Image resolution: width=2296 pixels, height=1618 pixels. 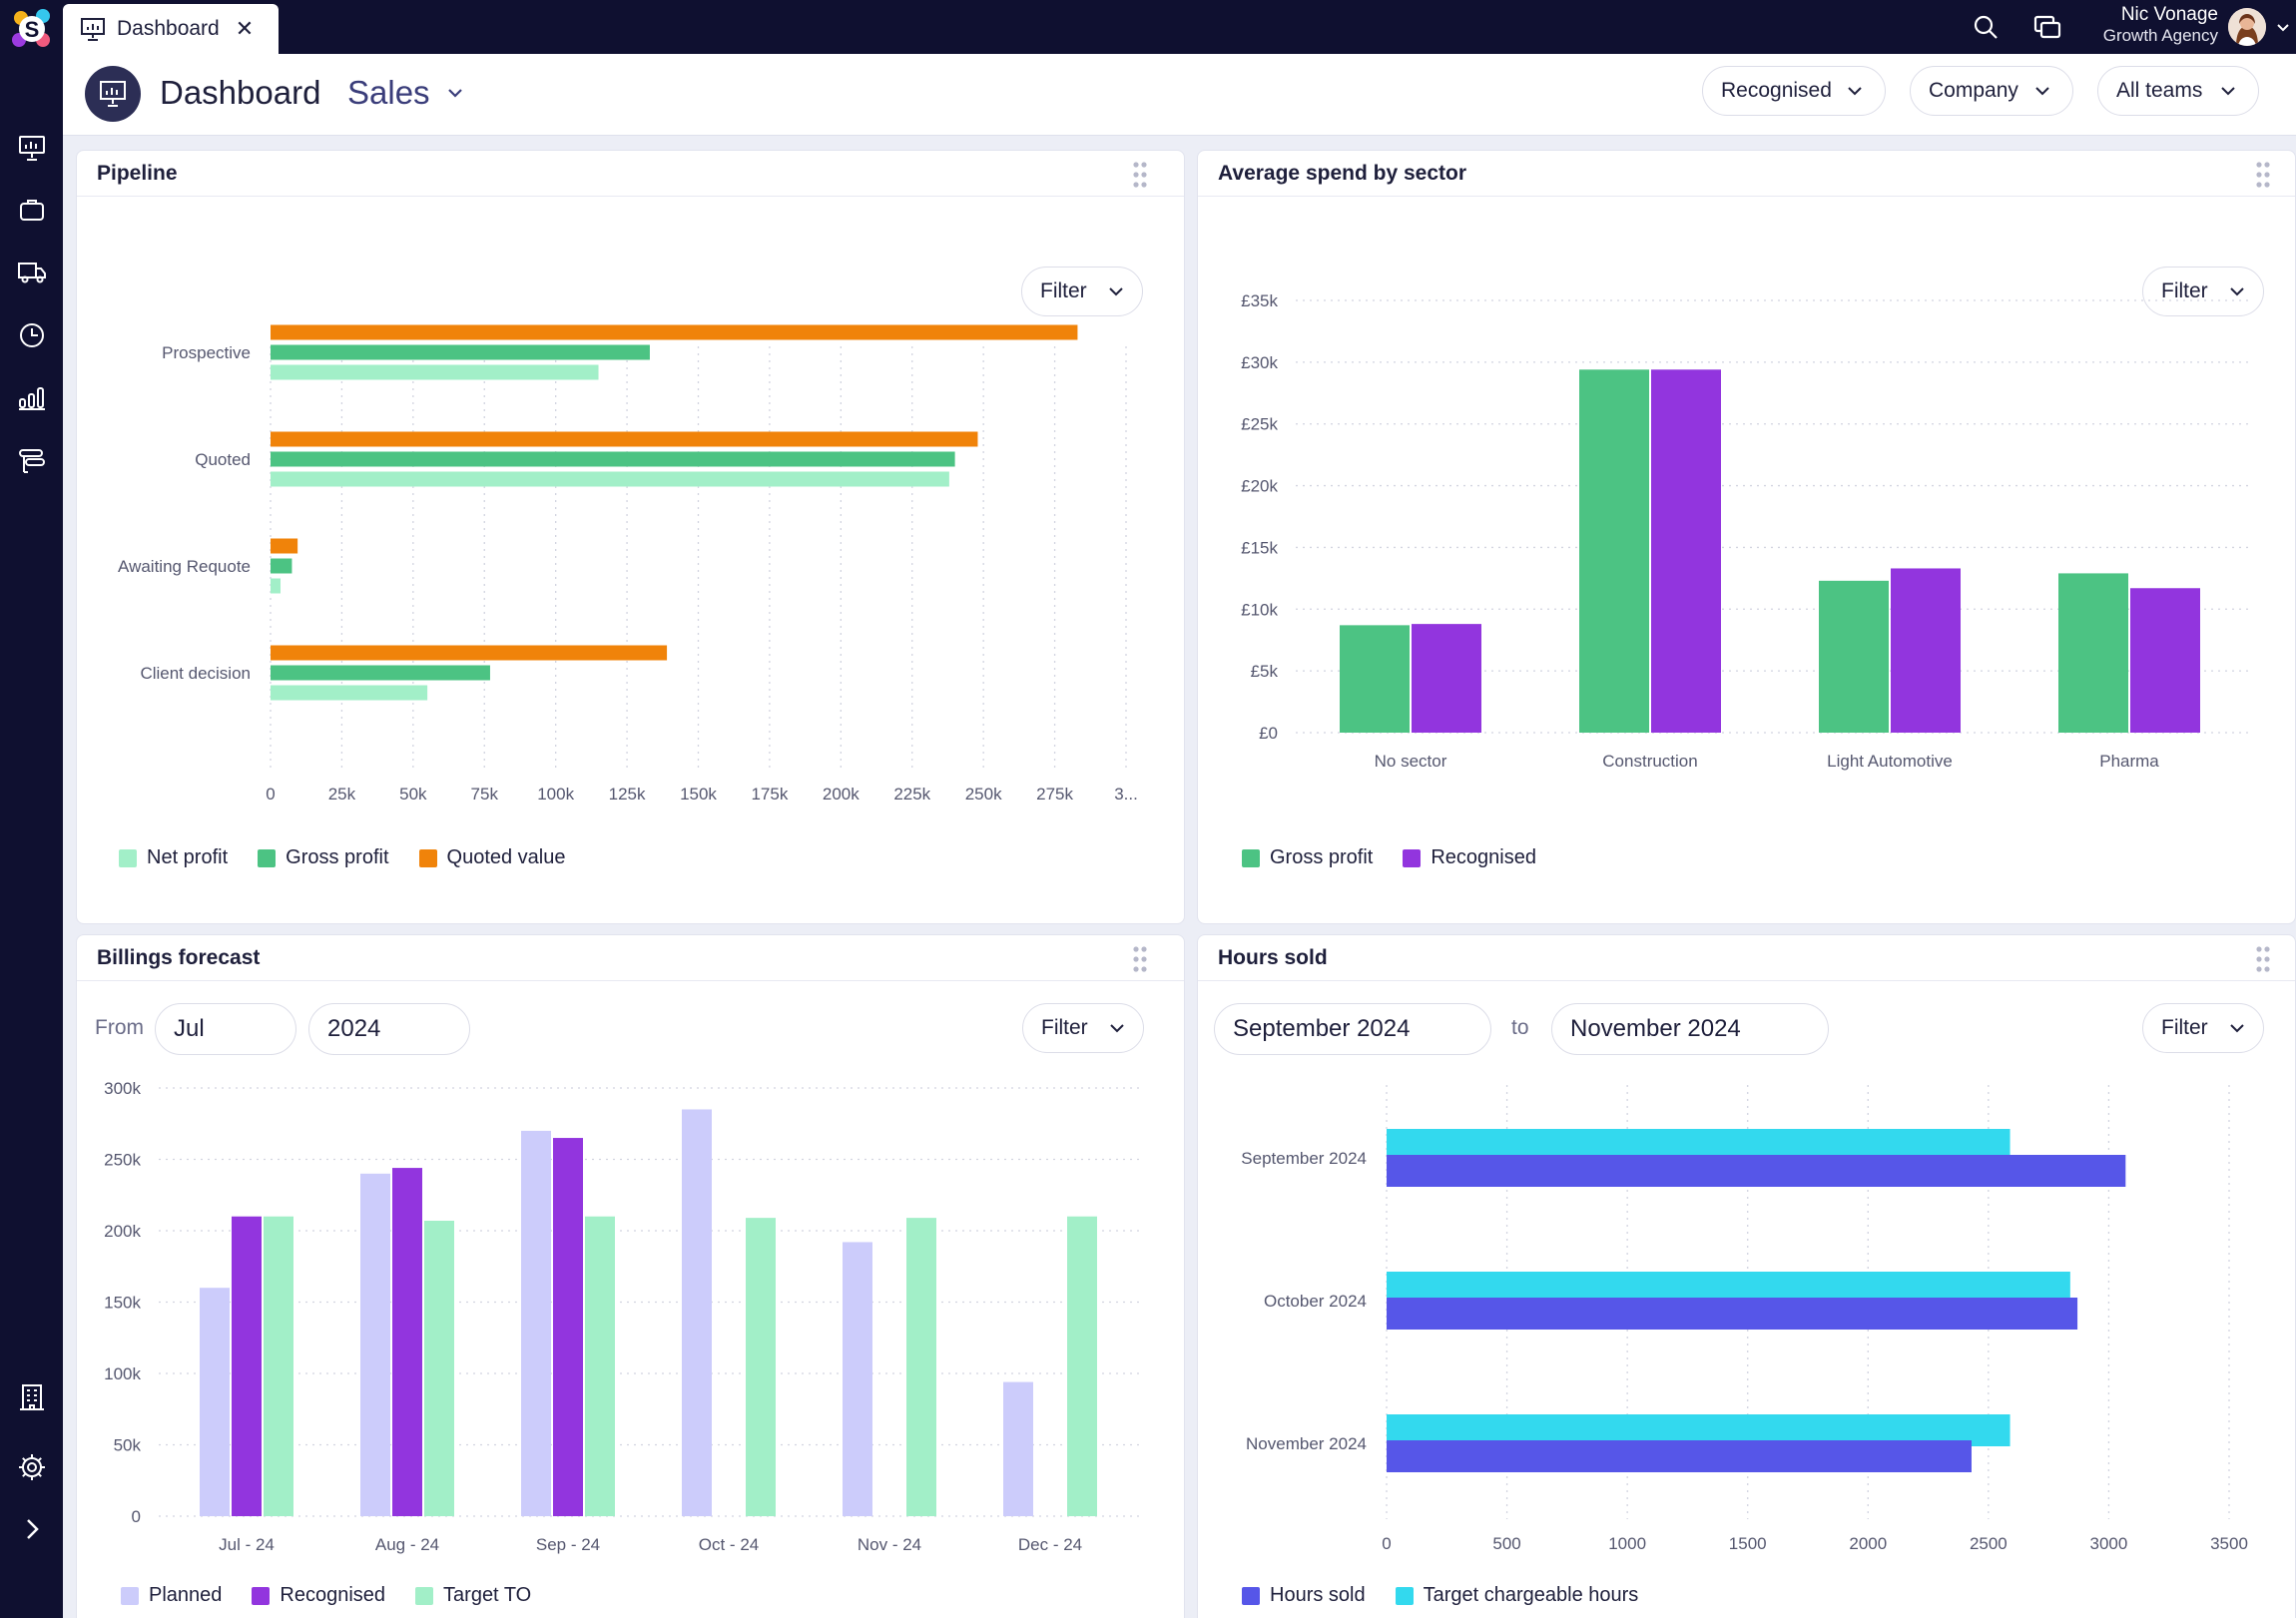 I want to click on panel-title: Pipeline, so click(x=138, y=173).